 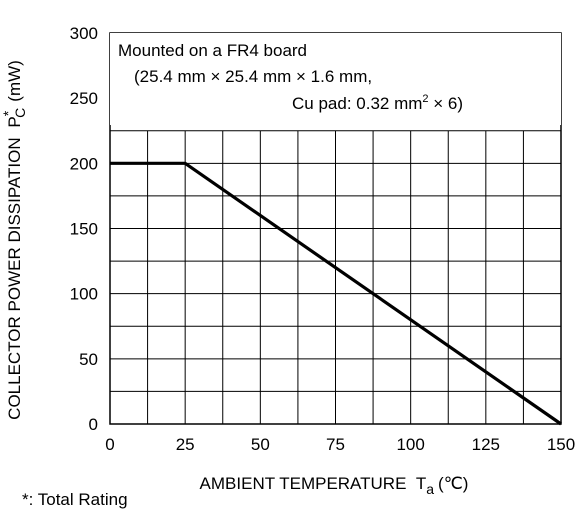 I want to click on annotation-line-3-tail: × 6), so click(x=446, y=103).